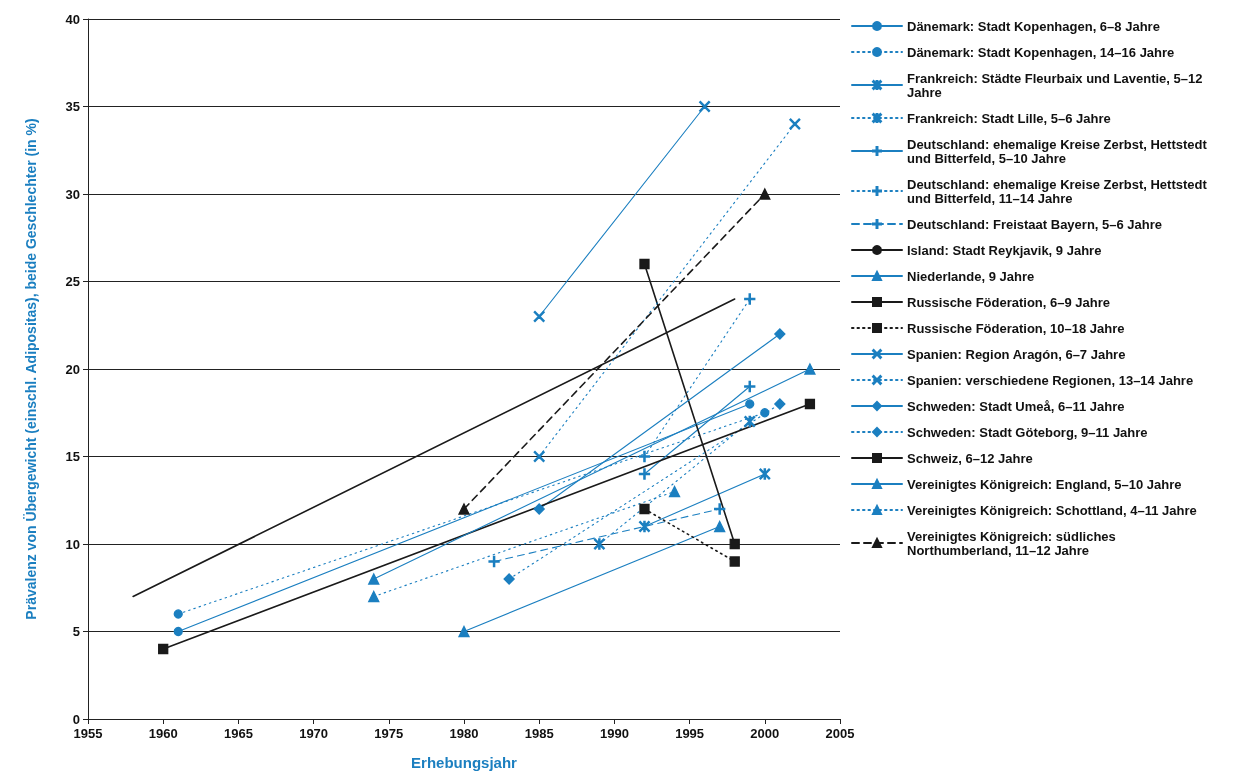 The image size is (1239, 777). I want to click on x-tick-label: 1980, so click(464, 733).